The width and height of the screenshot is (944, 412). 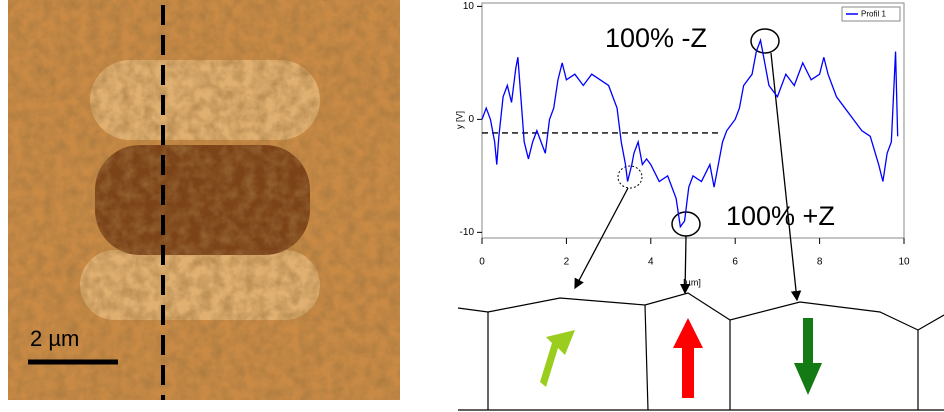 I want to click on y-tick-label: 10, so click(x=469, y=6).